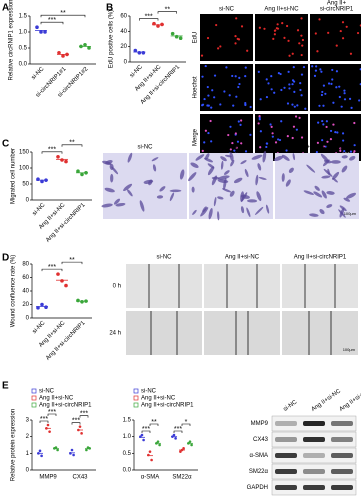 Image resolution: width=361 pixels, height=500 pixels. What do you see at coordinates (34, 405) in the screenshot?
I see `legend-swatch` at bounding box center [34, 405].